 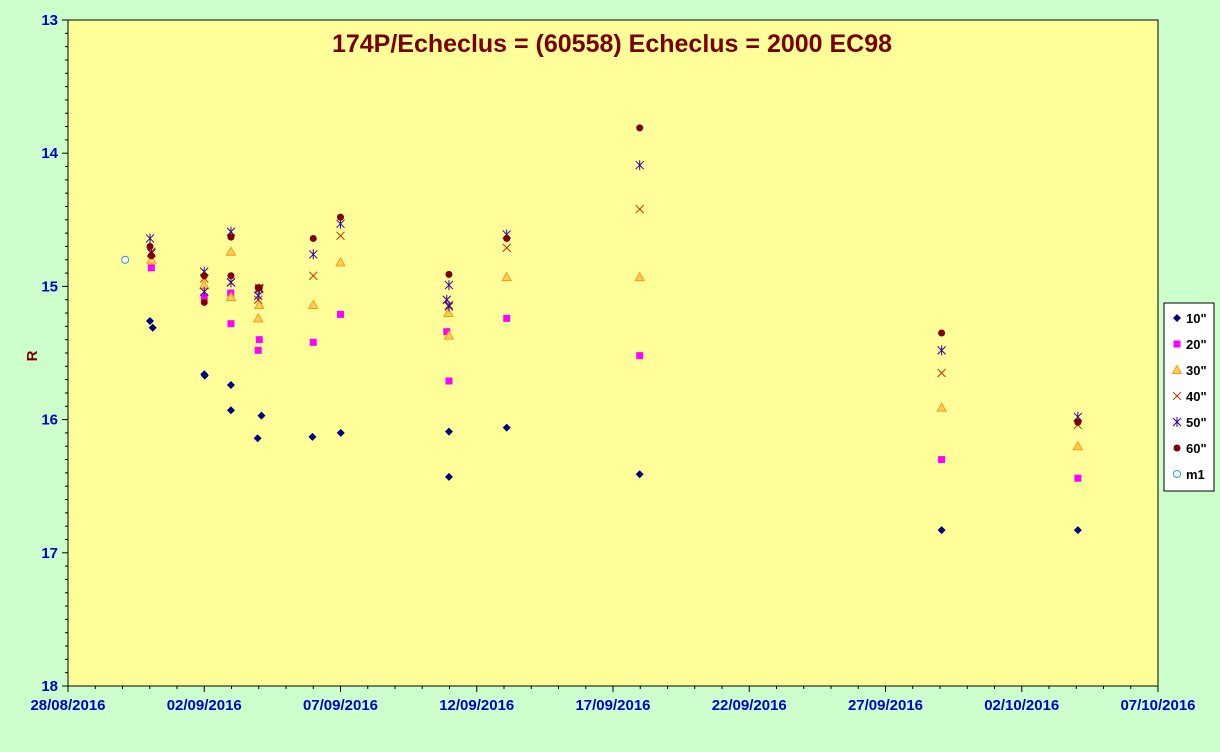 What do you see at coordinates (476, 705) in the screenshot?
I see `x-tick-label: 12/09/2016` at bounding box center [476, 705].